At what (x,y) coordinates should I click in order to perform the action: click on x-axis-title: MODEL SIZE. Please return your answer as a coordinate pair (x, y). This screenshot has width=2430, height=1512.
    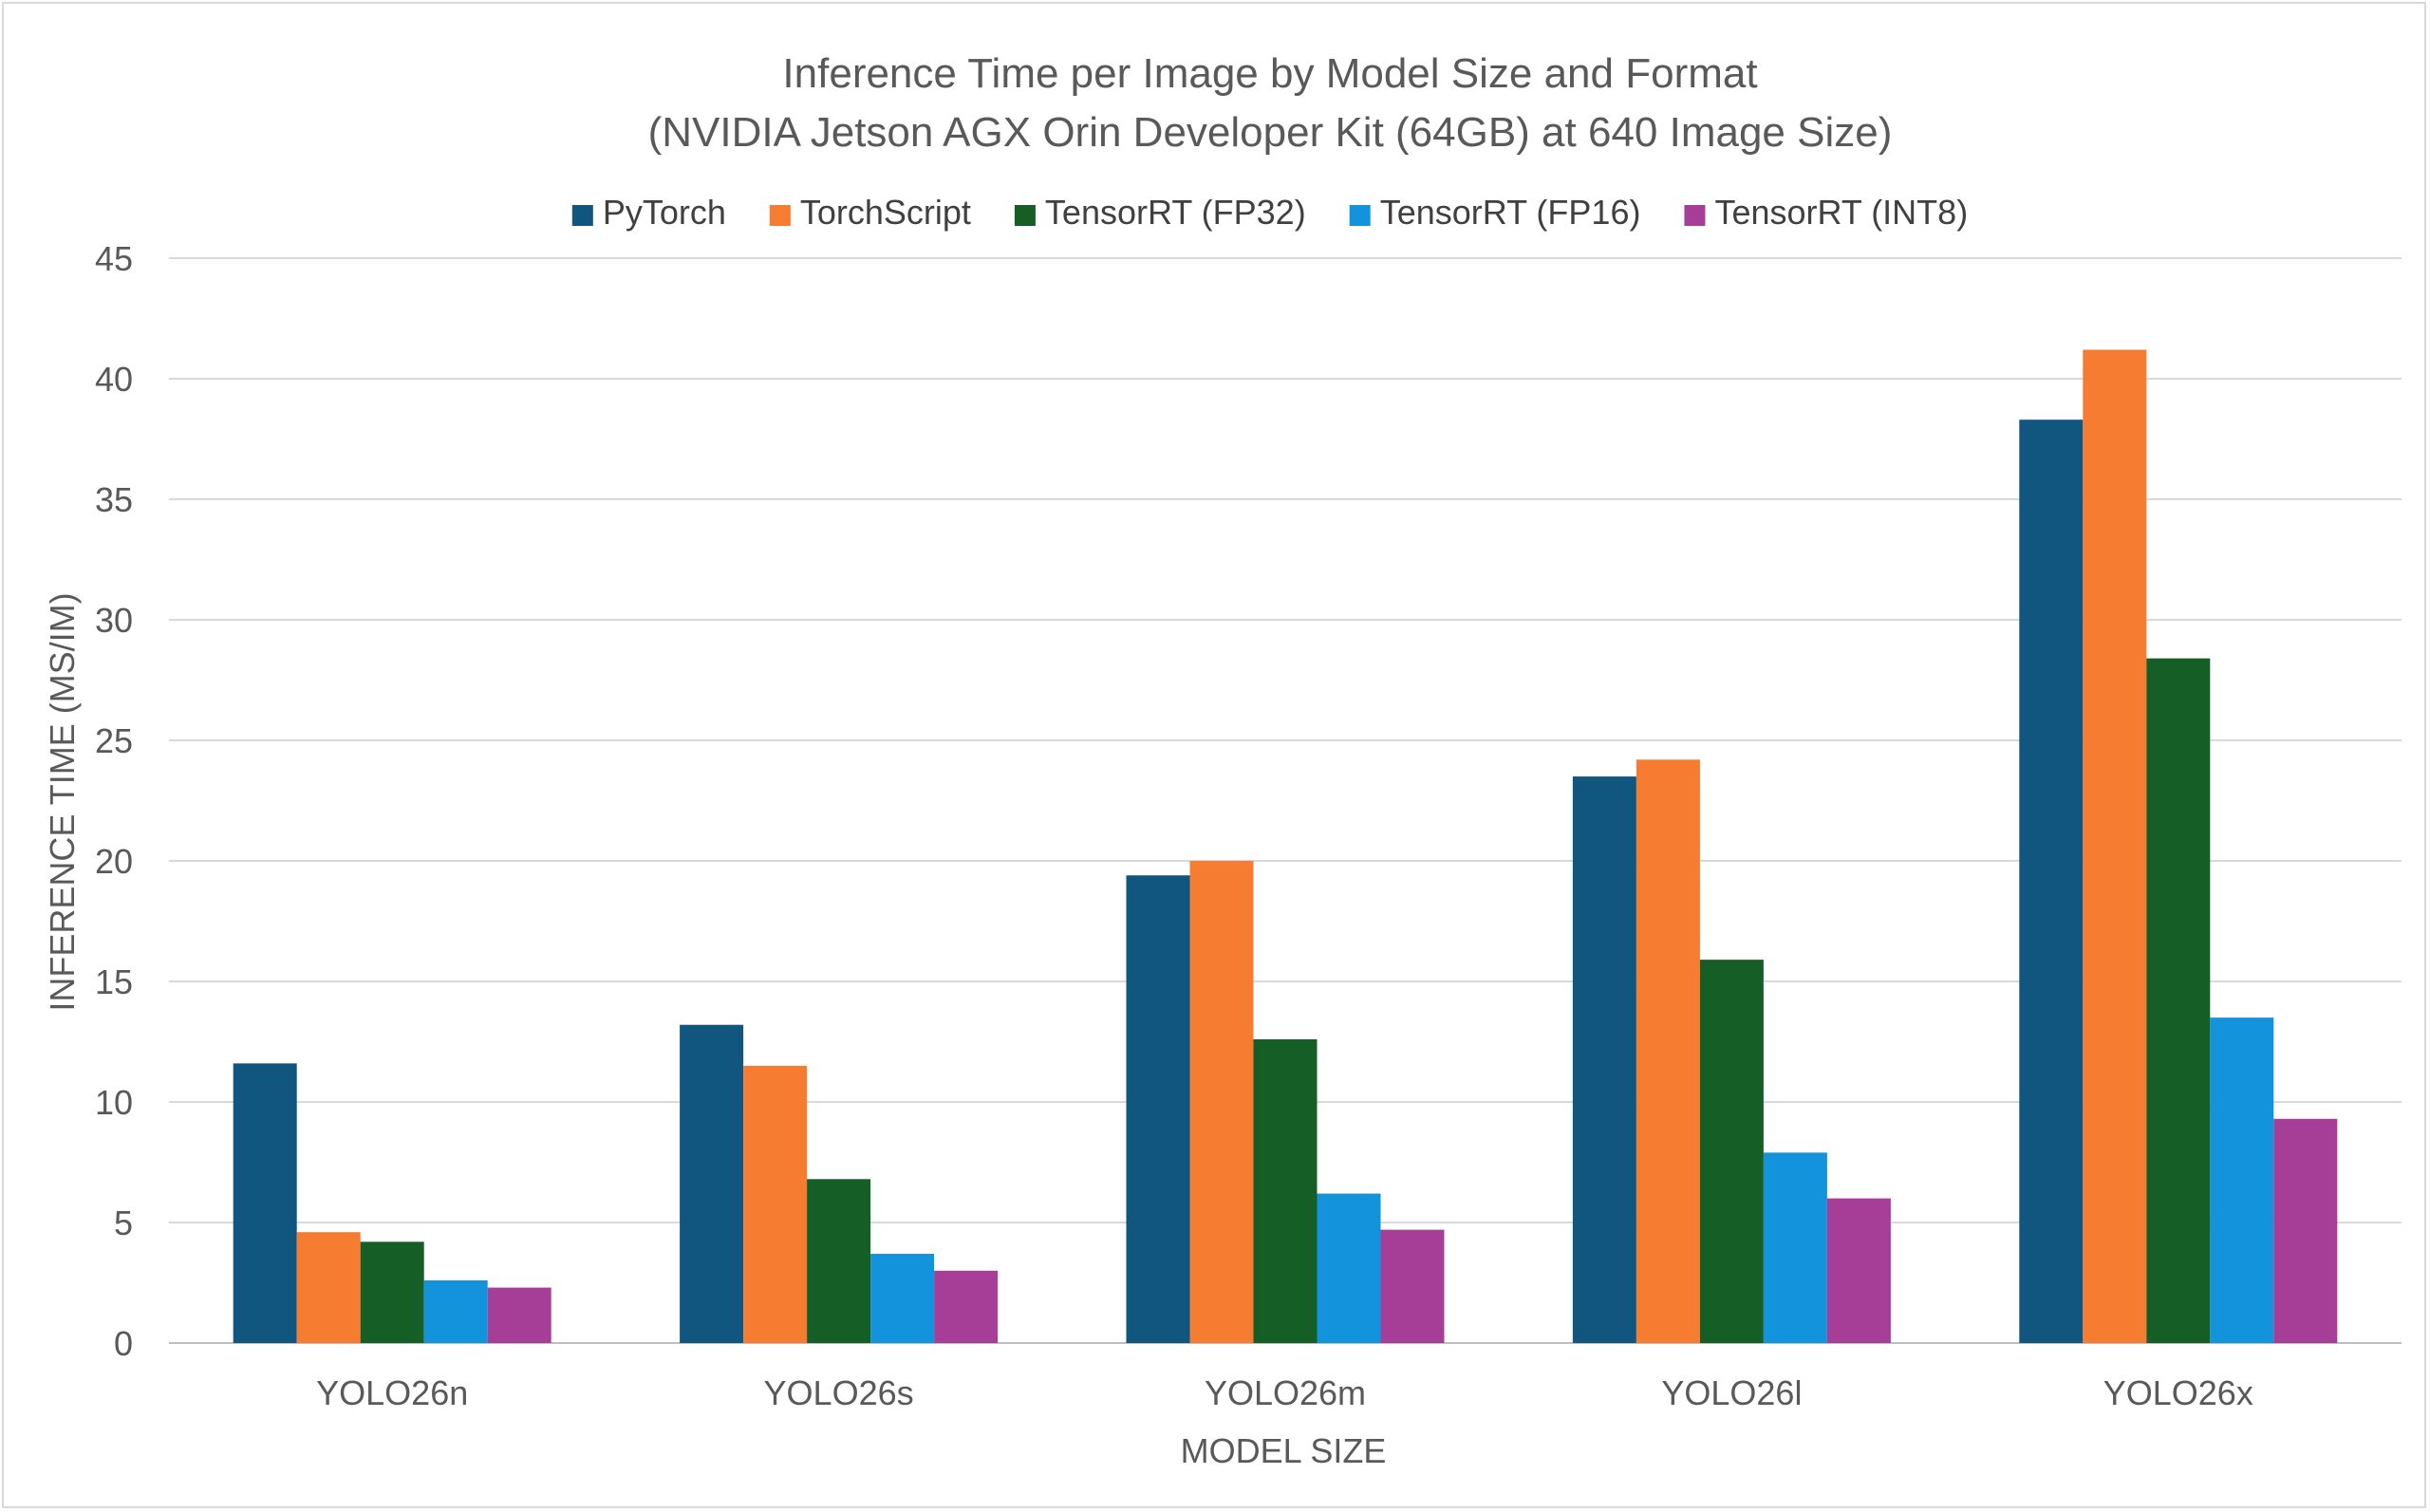
    Looking at the image, I should click on (1284, 1450).